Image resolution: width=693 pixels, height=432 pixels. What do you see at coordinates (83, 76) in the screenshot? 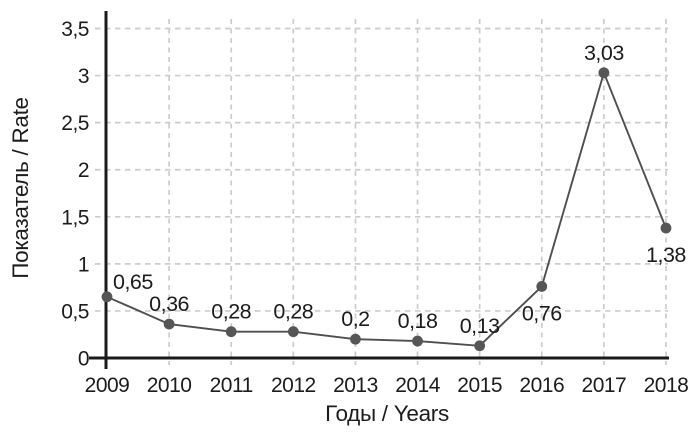
I see `y-axis-tick-label: 3` at bounding box center [83, 76].